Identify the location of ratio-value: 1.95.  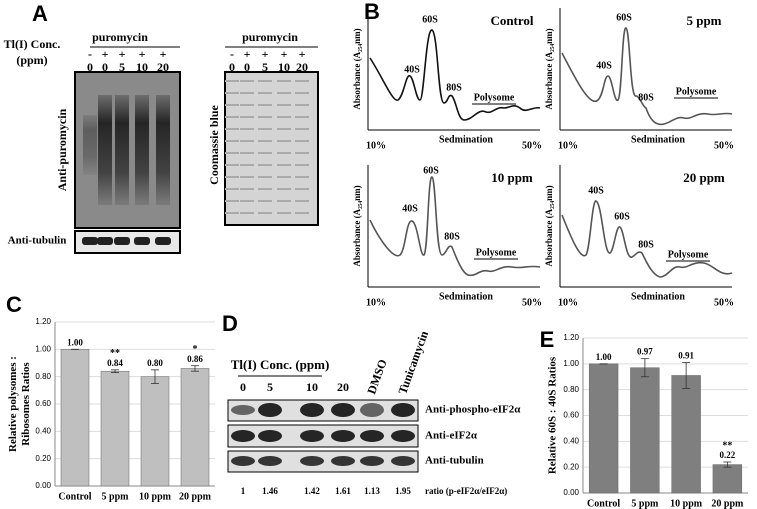
(403, 491).